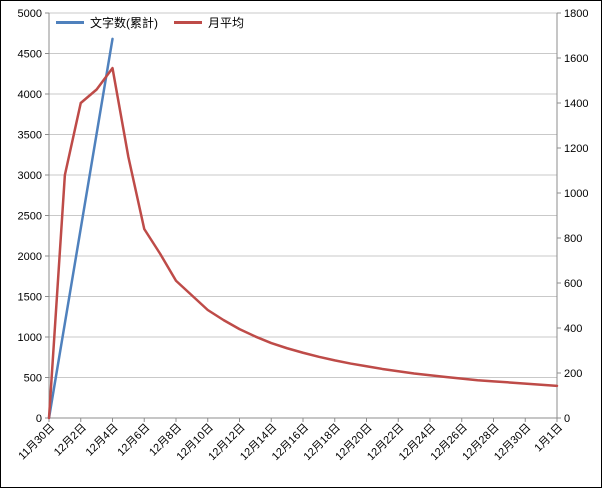  I want to click on legend-label: 文字数(累計), so click(124, 23).